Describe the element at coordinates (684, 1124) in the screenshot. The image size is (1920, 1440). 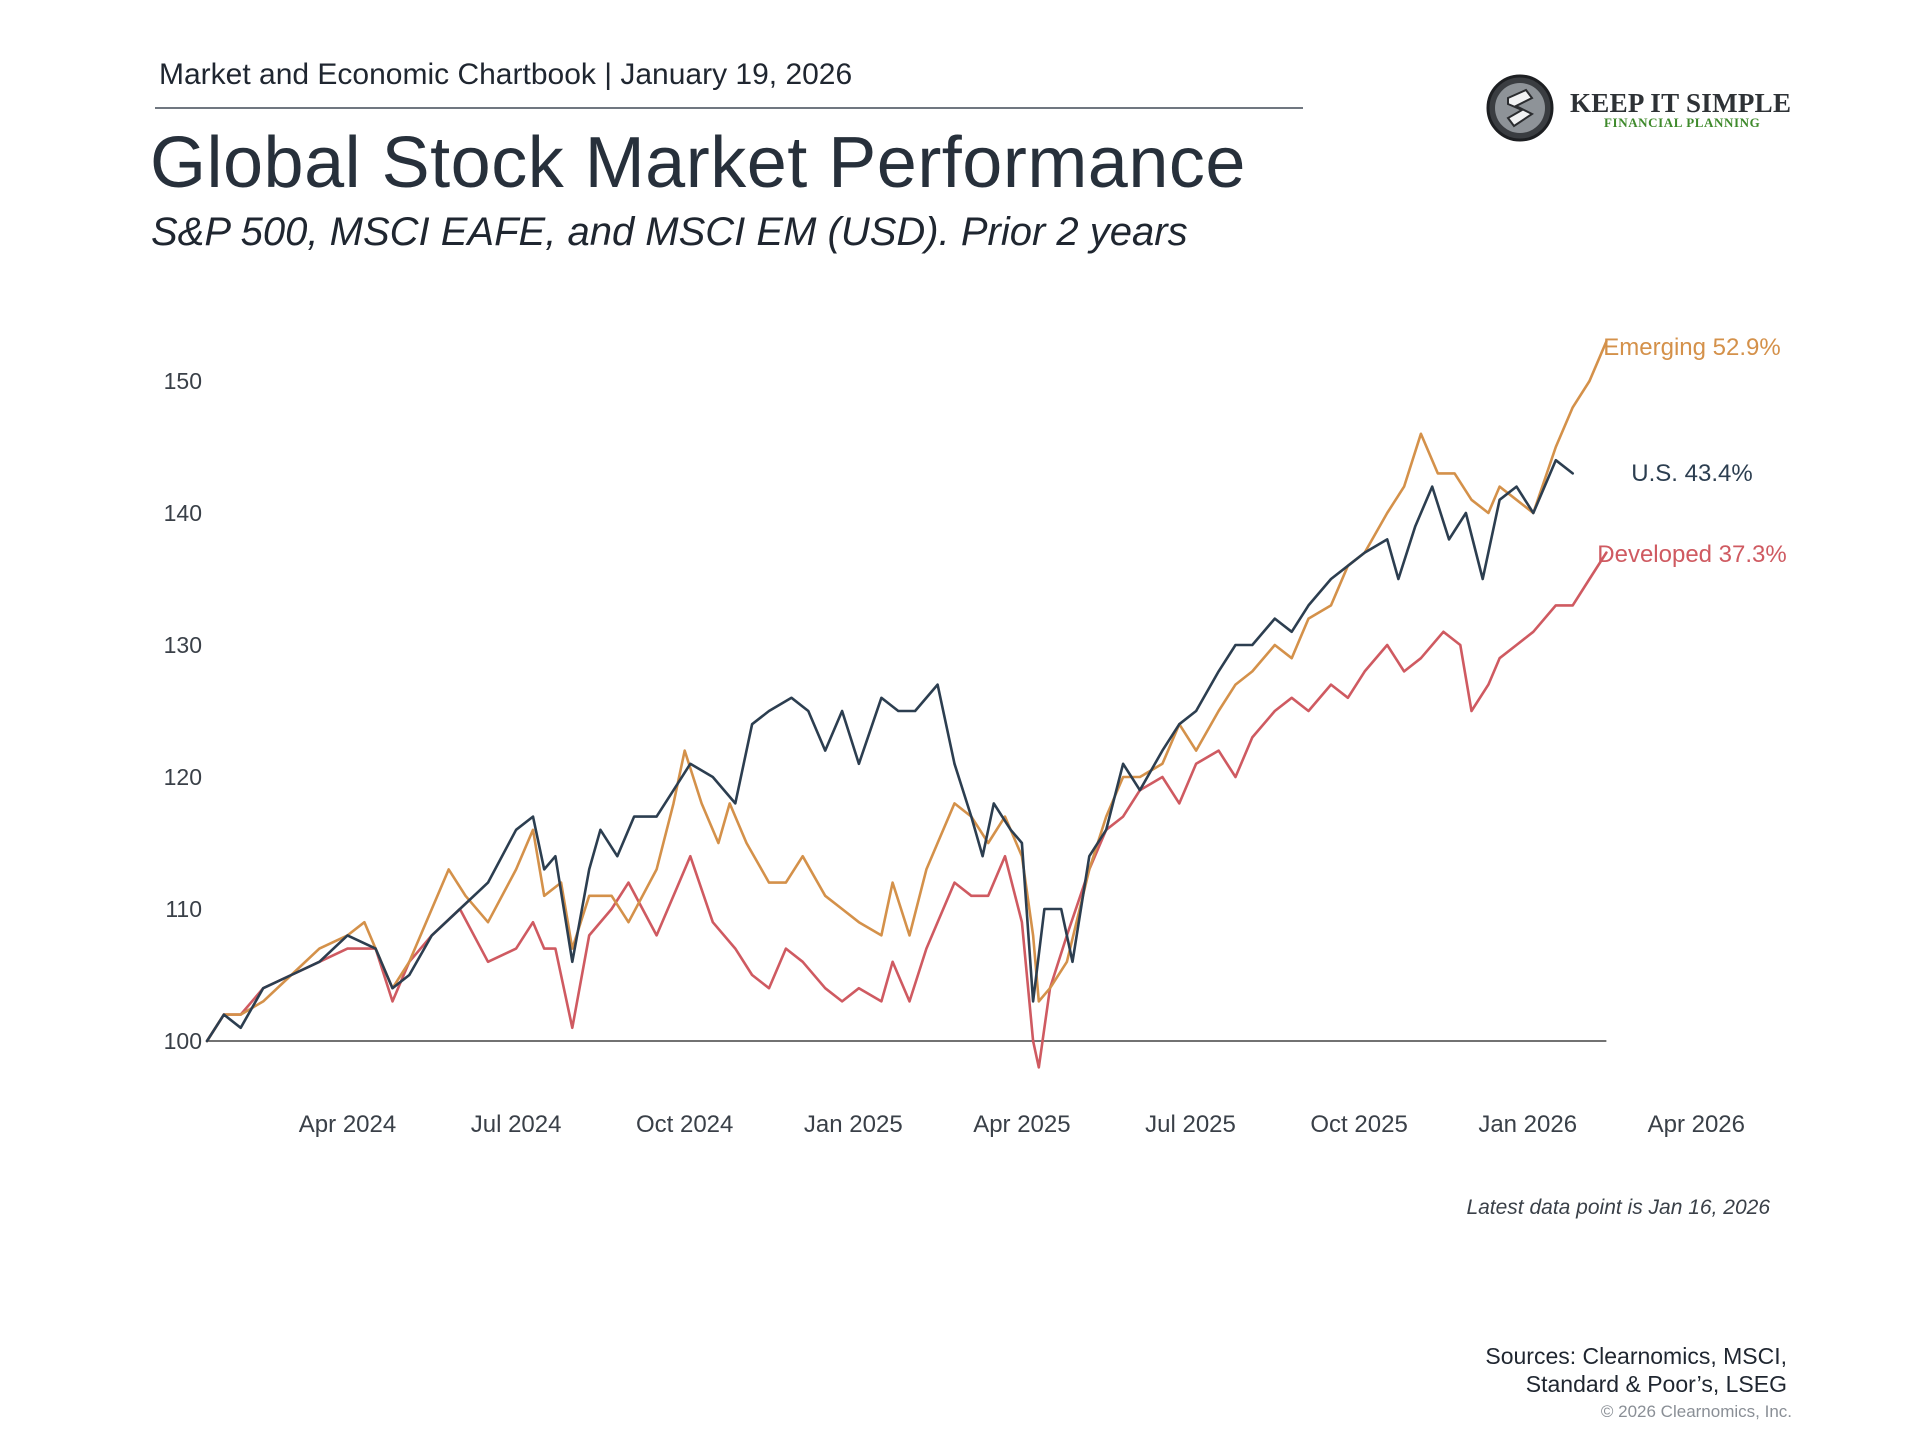
I see `x-tick-label: Oct 2024` at that location.